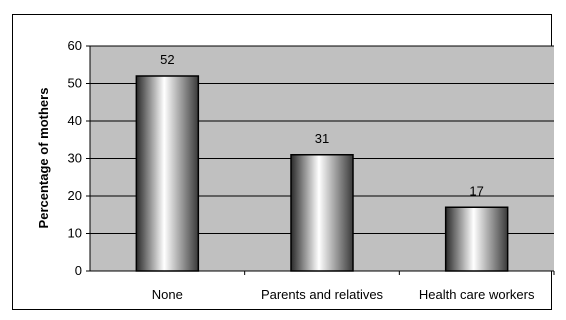 The height and width of the screenshot is (320, 566). Describe the element at coordinates (167, 294) in the screenshot. I see `category-label: None` at that location.